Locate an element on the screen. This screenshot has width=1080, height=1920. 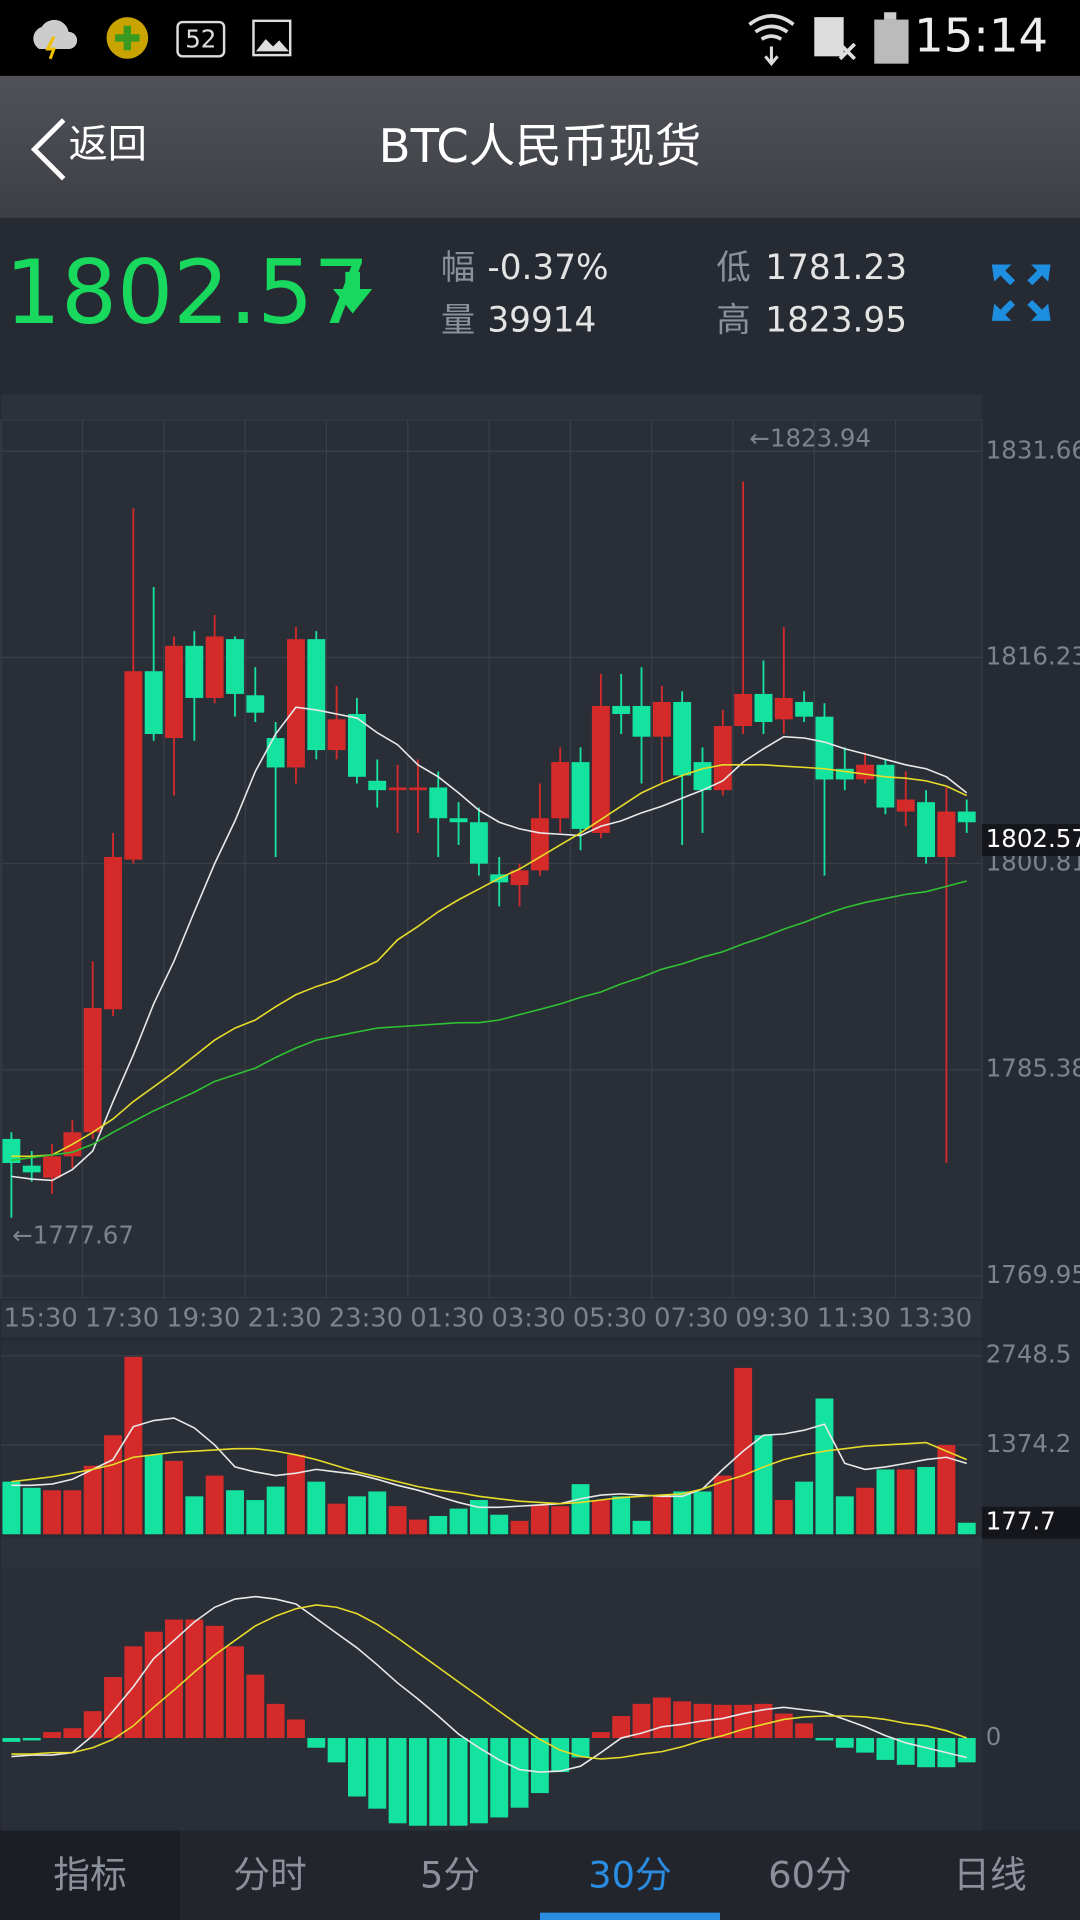
back-button: 返回 is located at coordinates (88, 149).